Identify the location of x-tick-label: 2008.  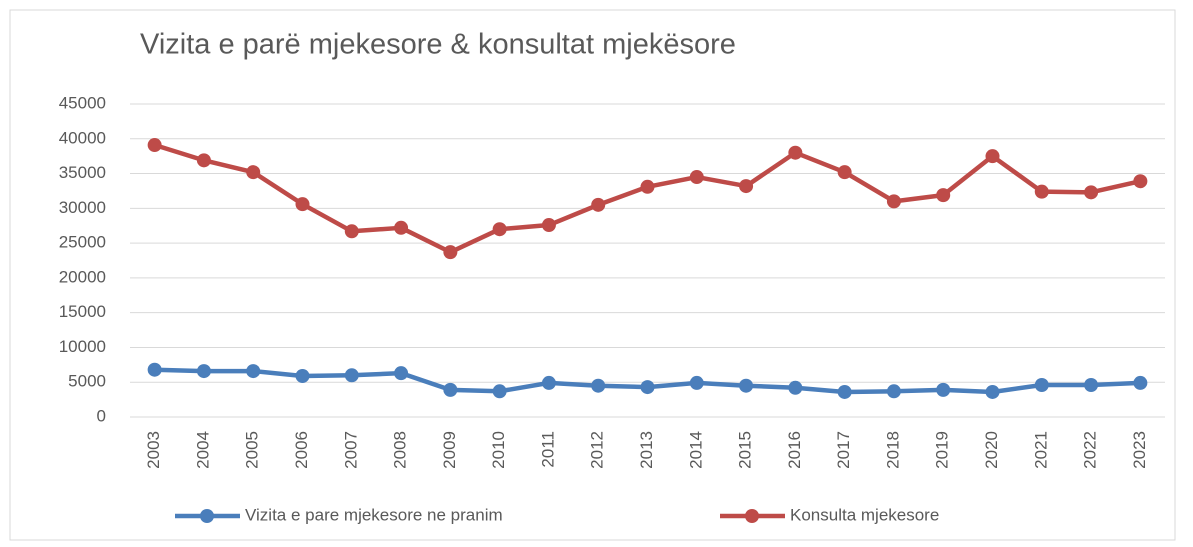
(400, 450).